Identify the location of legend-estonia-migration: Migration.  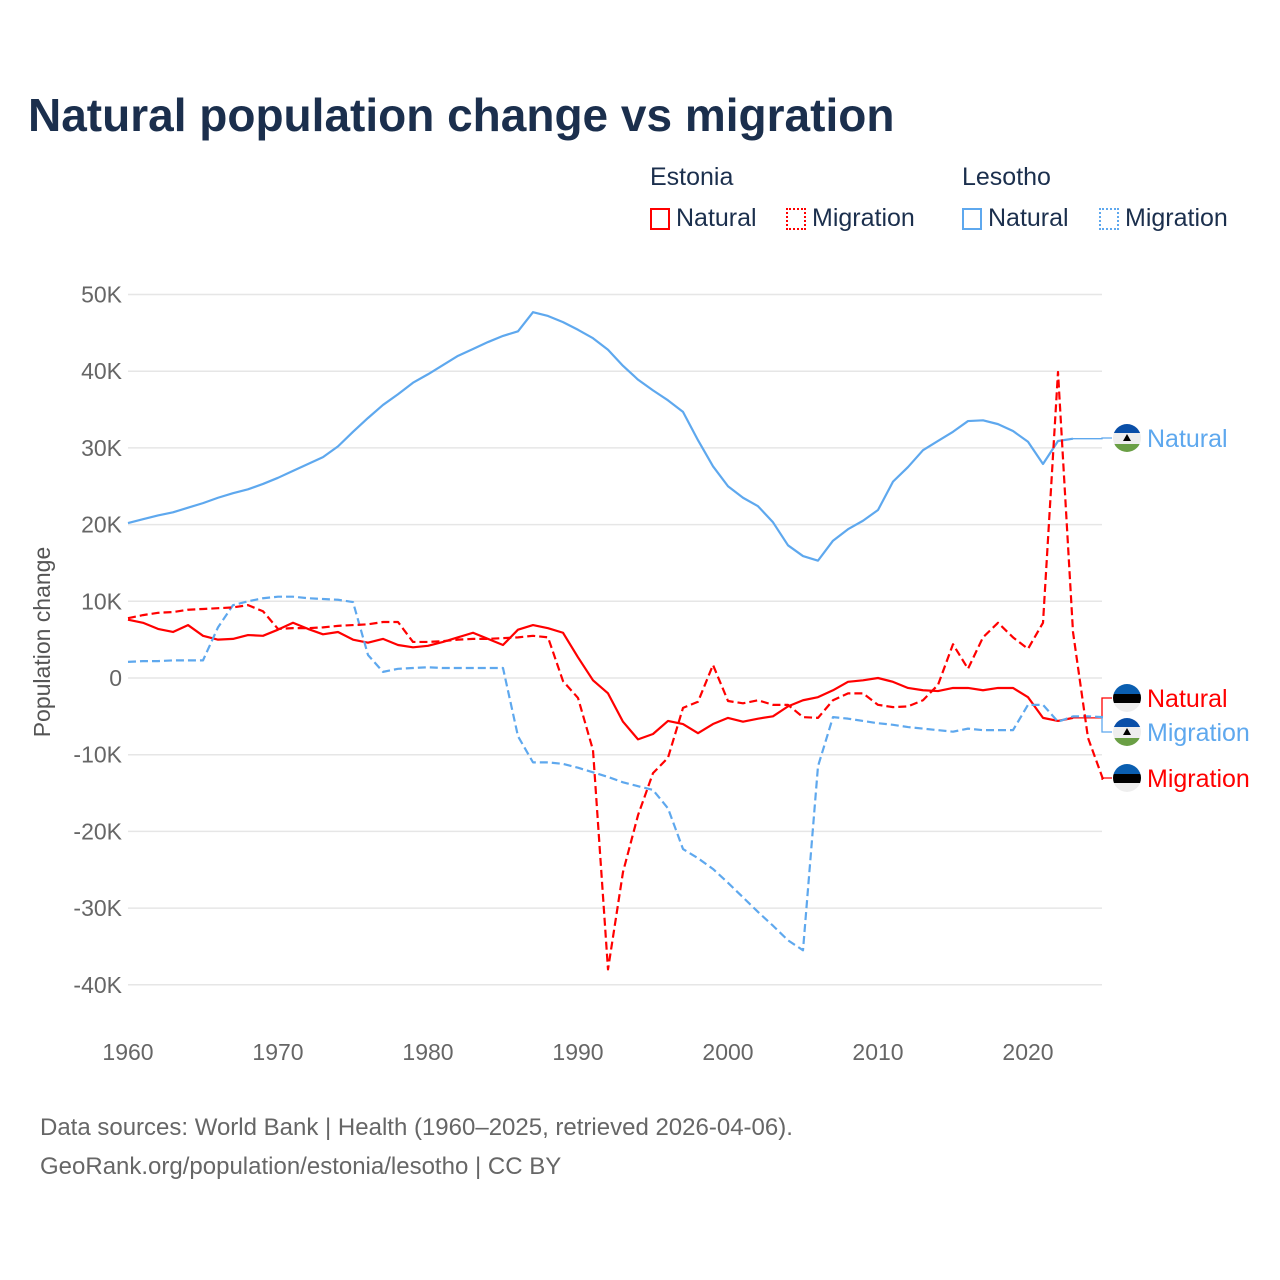
(850, 218).